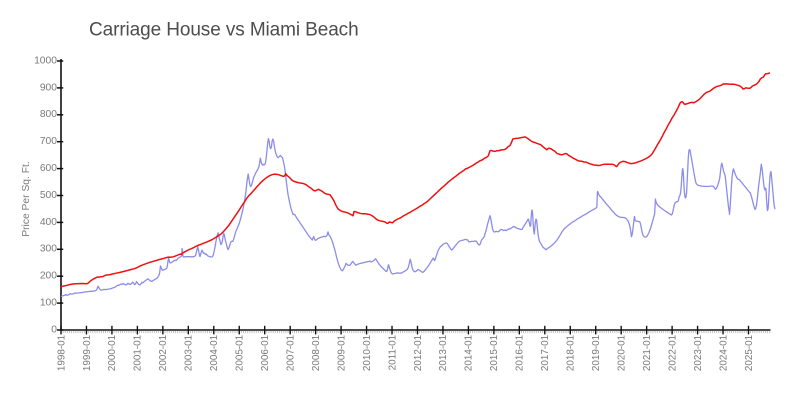 This screenshot has width=800, height=400. What do you see at coordinates (48, 222) in the screenshot?
I see `svg-text: 400` at bounding box center [48, 222].